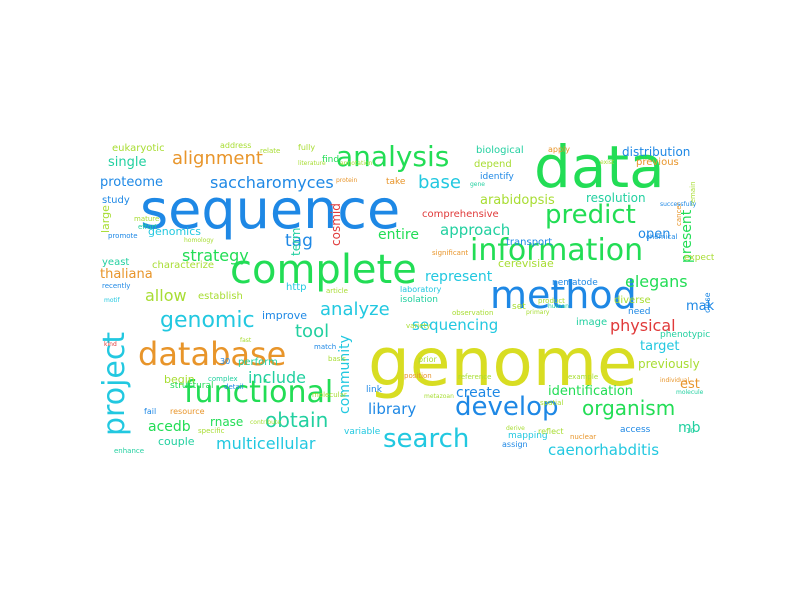 The image size is (800, 600). I want to click on word-saccharomyces: saccharomyces, so click(272, 182).